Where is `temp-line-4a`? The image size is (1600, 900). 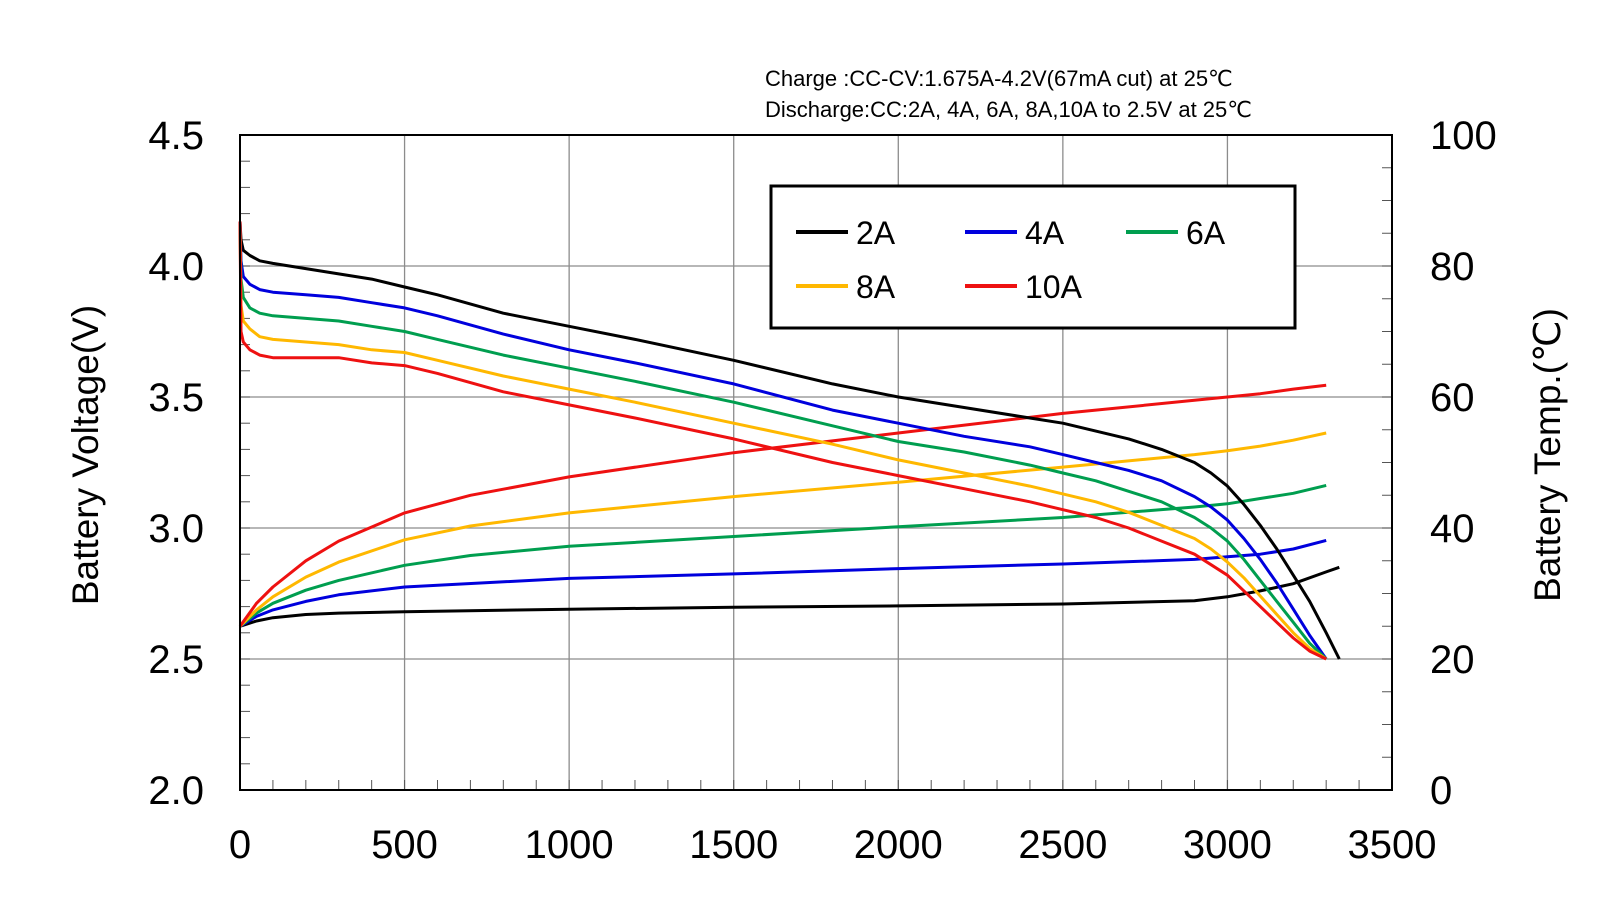
temp-line-4a is located at coordinates (783, 583).